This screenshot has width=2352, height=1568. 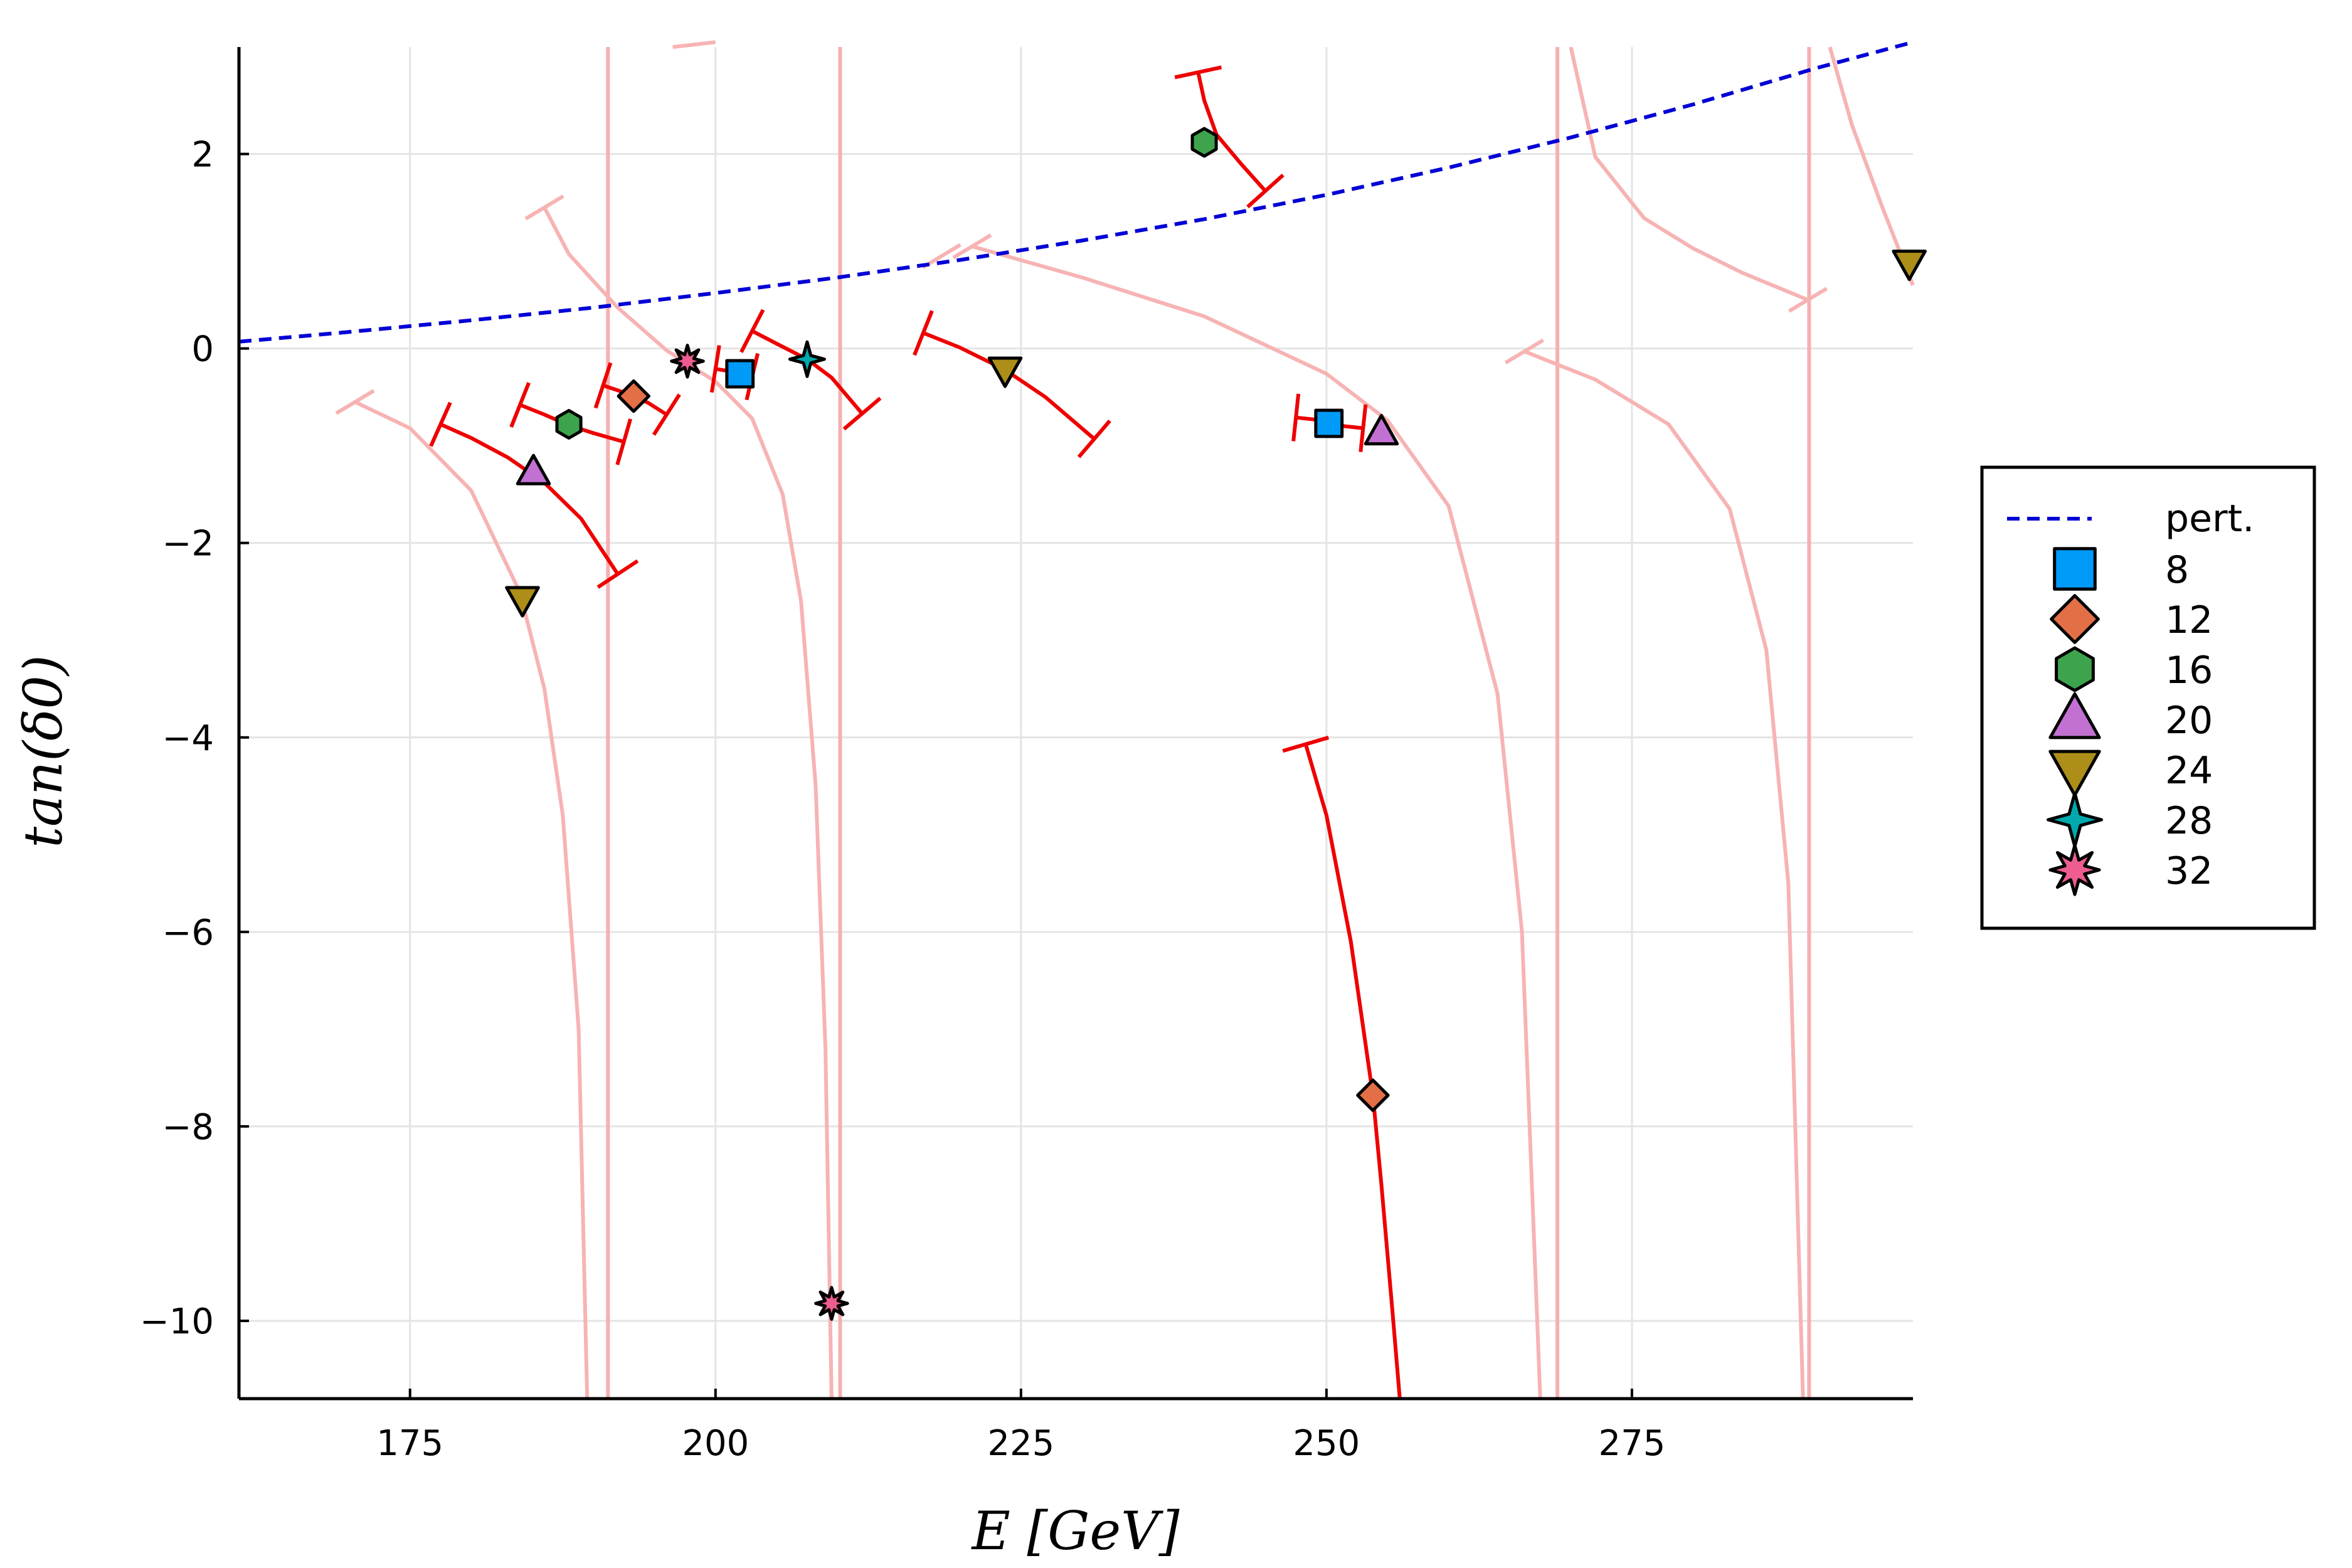 I want to click on x-tick-label-225: 225, so click(x=1020, y=1443).